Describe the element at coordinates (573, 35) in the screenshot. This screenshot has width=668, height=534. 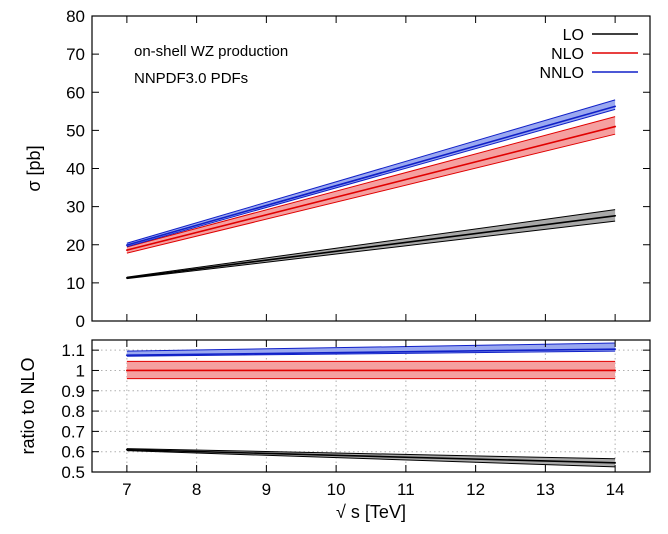
I see `legend-label-lo: LO` at that location.